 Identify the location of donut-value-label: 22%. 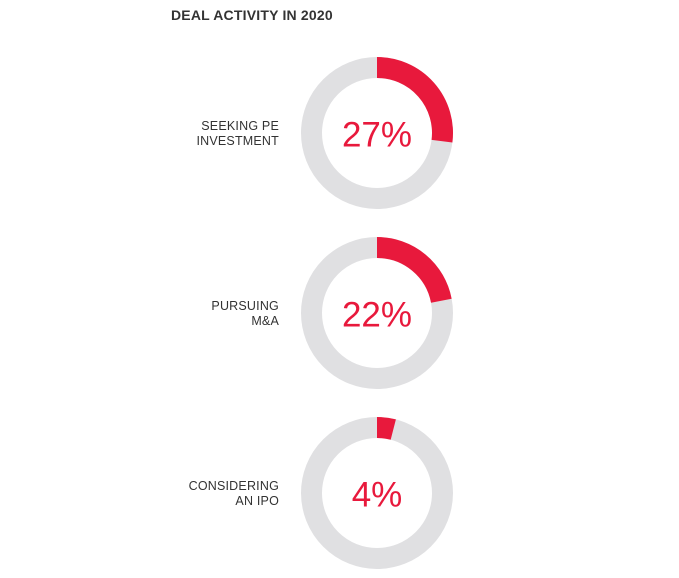
(377, 315).